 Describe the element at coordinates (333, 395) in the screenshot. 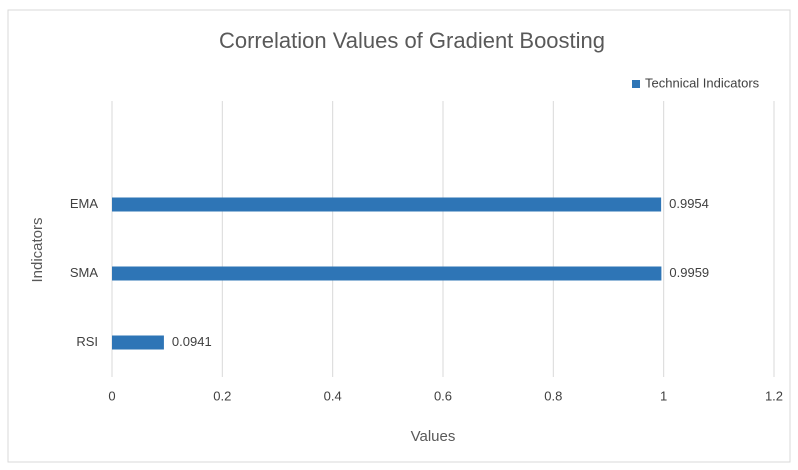

I see `x-tick-label: 0.4` at that location.